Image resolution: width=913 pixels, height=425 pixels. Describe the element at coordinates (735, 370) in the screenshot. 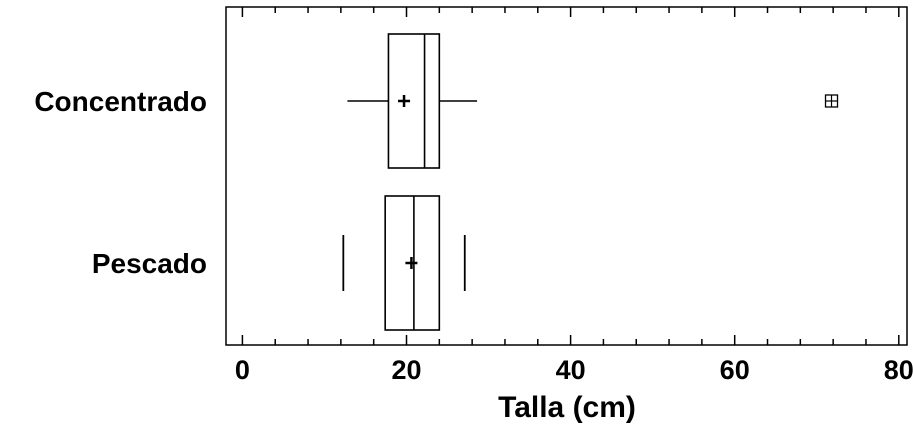

I see `x-tick-label-60: 60` at that location.